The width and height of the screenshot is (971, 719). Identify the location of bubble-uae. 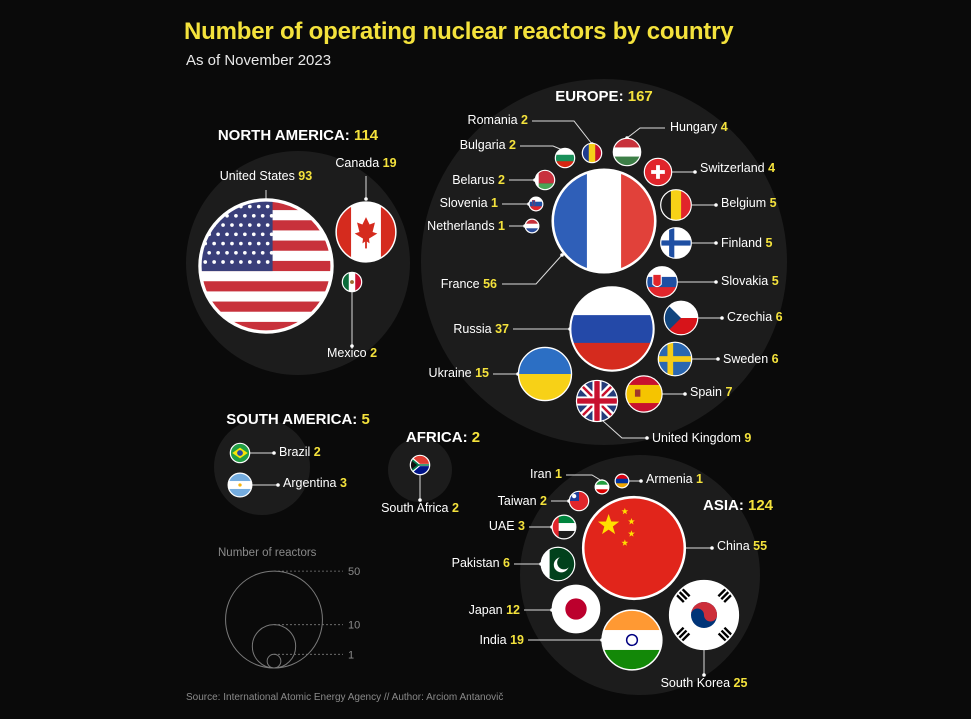
(564, 527).